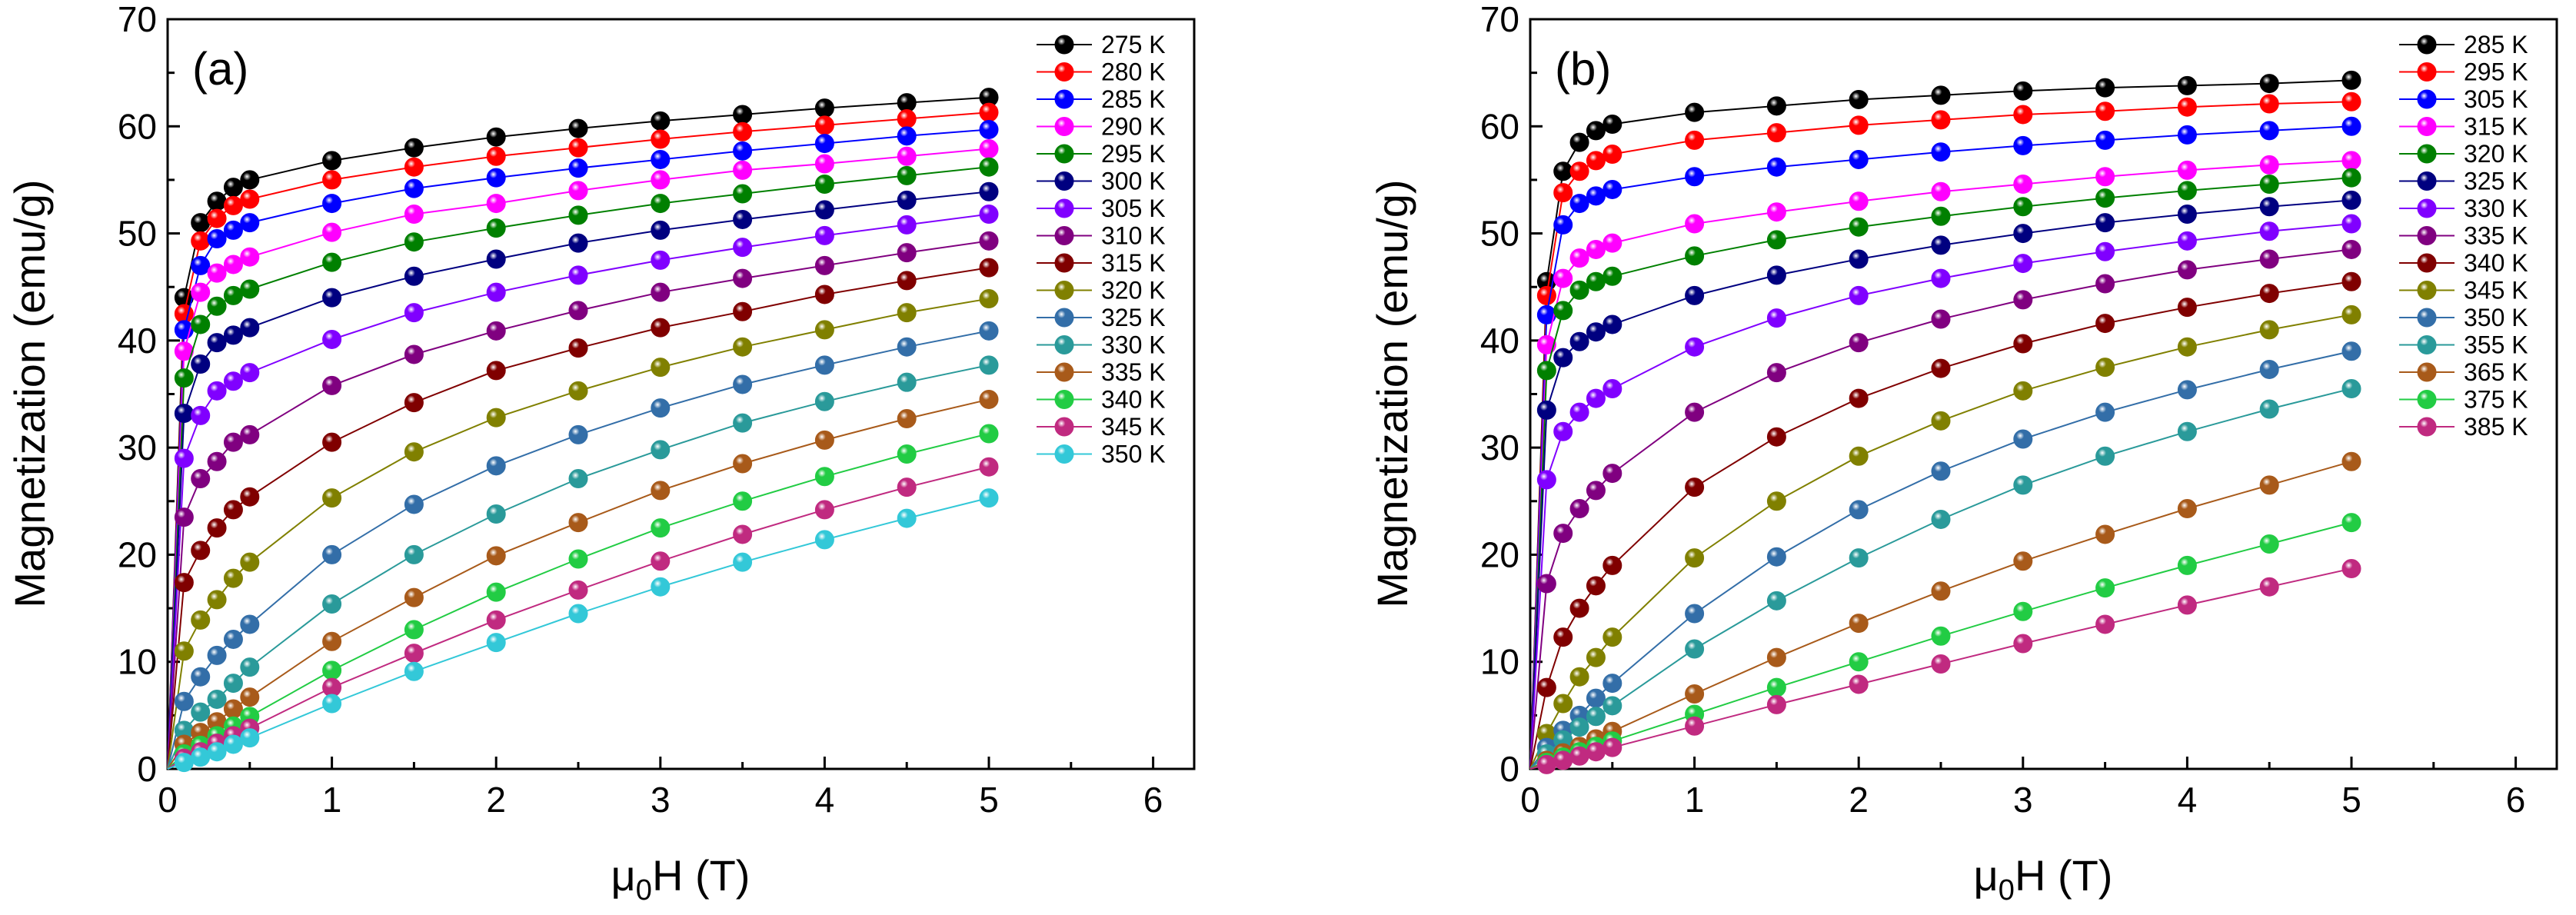 The image size is (2576, 915). What do you see at coordinates (137, 447) in the screenshot?
I see `y-tick-label: 30` at bounding box center [137, 447].